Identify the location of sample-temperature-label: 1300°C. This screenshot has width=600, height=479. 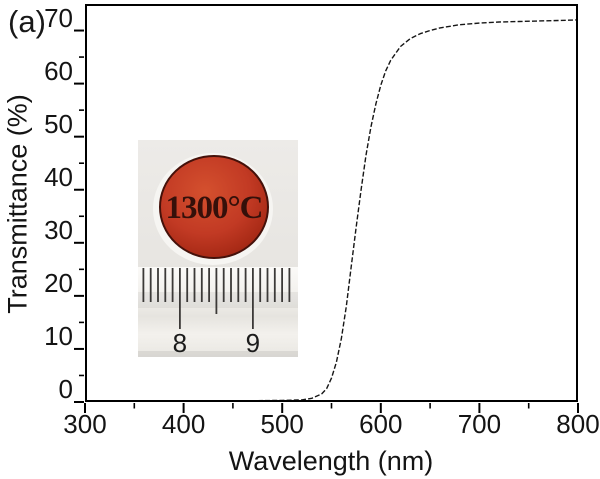
(213, 208).